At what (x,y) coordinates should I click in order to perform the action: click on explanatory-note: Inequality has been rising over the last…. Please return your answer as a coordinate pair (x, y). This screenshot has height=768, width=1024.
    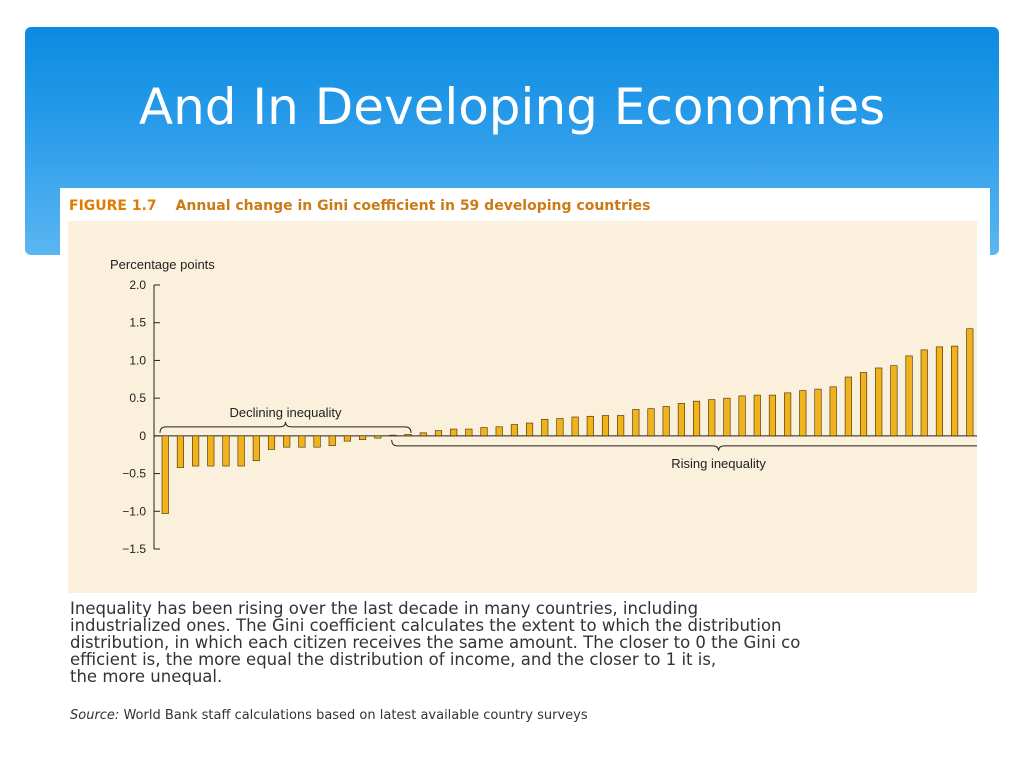
    Looking at the image, I should click on (435, 642).